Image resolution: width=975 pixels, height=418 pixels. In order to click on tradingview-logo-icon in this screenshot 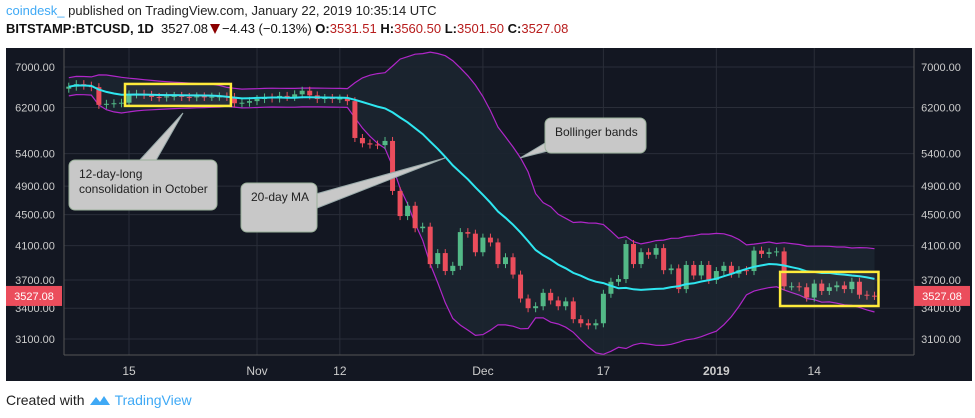, I will do `click(99, 400)`.